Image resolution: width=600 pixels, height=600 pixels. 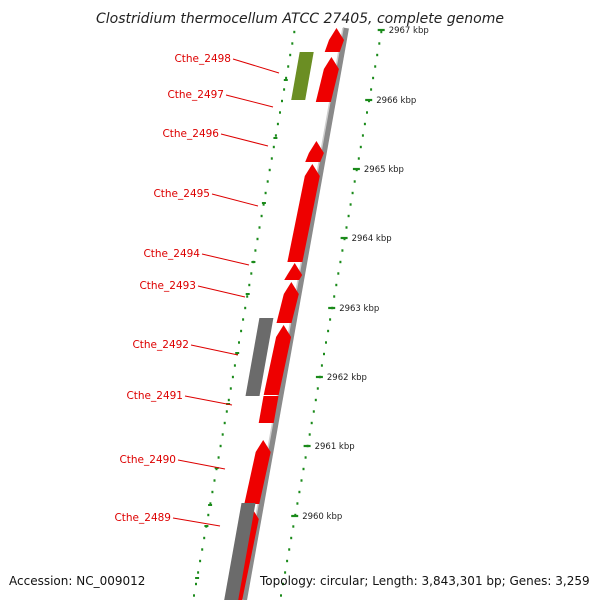 What do you see at coordinates (171, 254) in the screenshot?
I see `gene-label: Cthe_2494` at bounding box center [171, 254].